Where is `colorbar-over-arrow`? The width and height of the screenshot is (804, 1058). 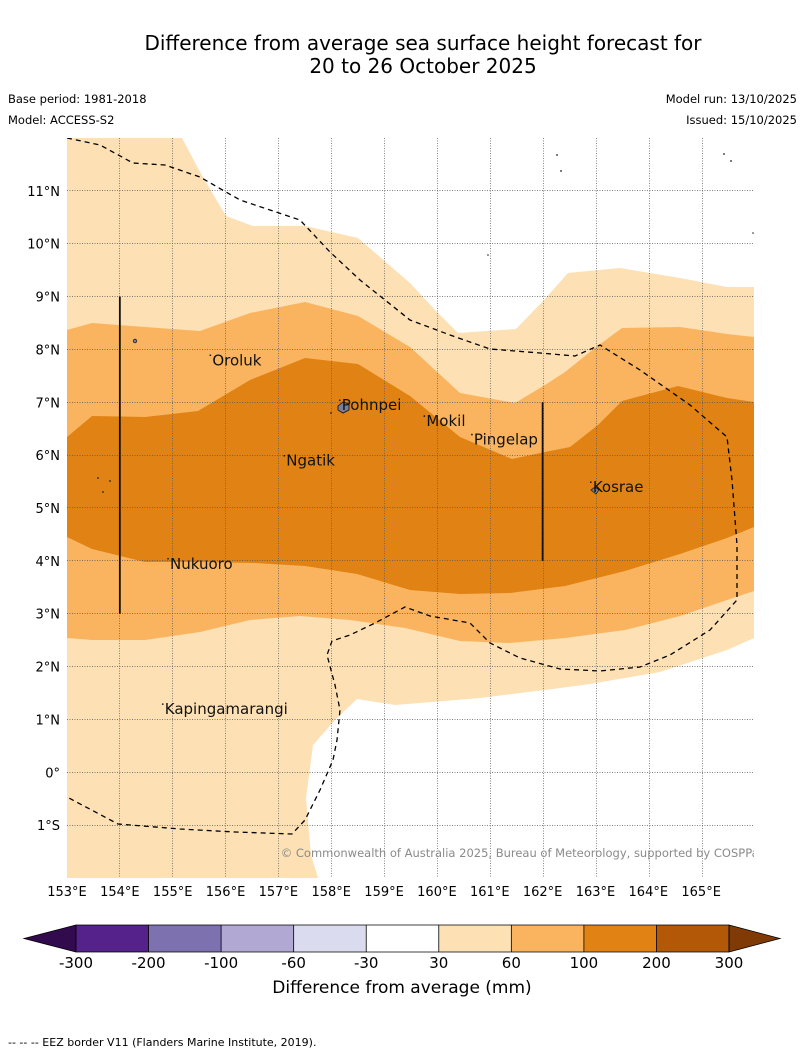 colorbar-over-arrow is located at coordinates (755, 938).